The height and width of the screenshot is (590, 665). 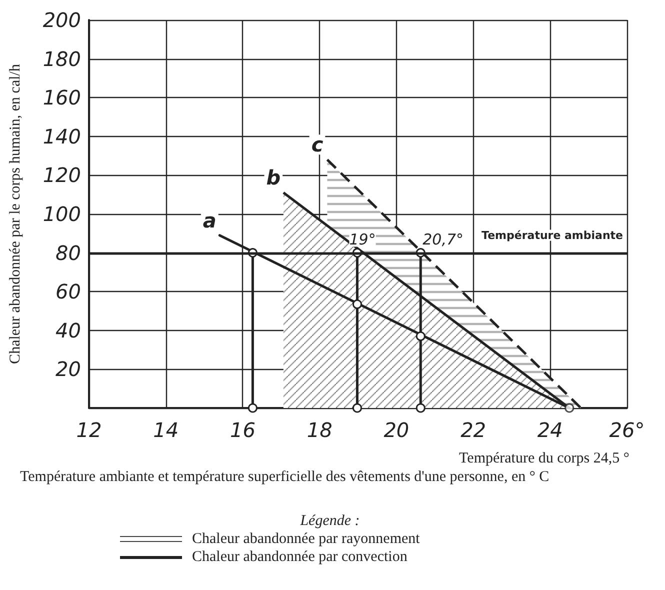 What do you see at coordinates (330, 521) in the screenshot?
I see `text: Légende :` at bounding box center [330, 521].